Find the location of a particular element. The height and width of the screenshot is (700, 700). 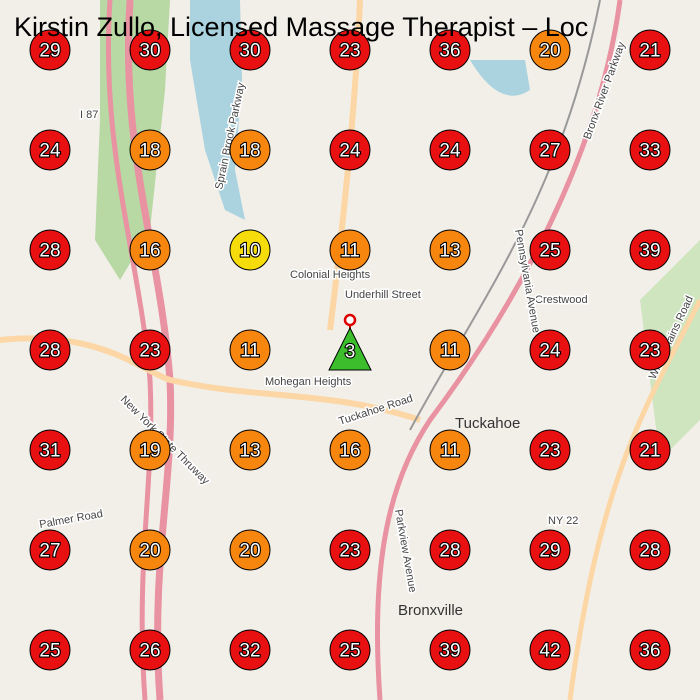

map-label: Underhill Street is located at coordinates (383, 295).